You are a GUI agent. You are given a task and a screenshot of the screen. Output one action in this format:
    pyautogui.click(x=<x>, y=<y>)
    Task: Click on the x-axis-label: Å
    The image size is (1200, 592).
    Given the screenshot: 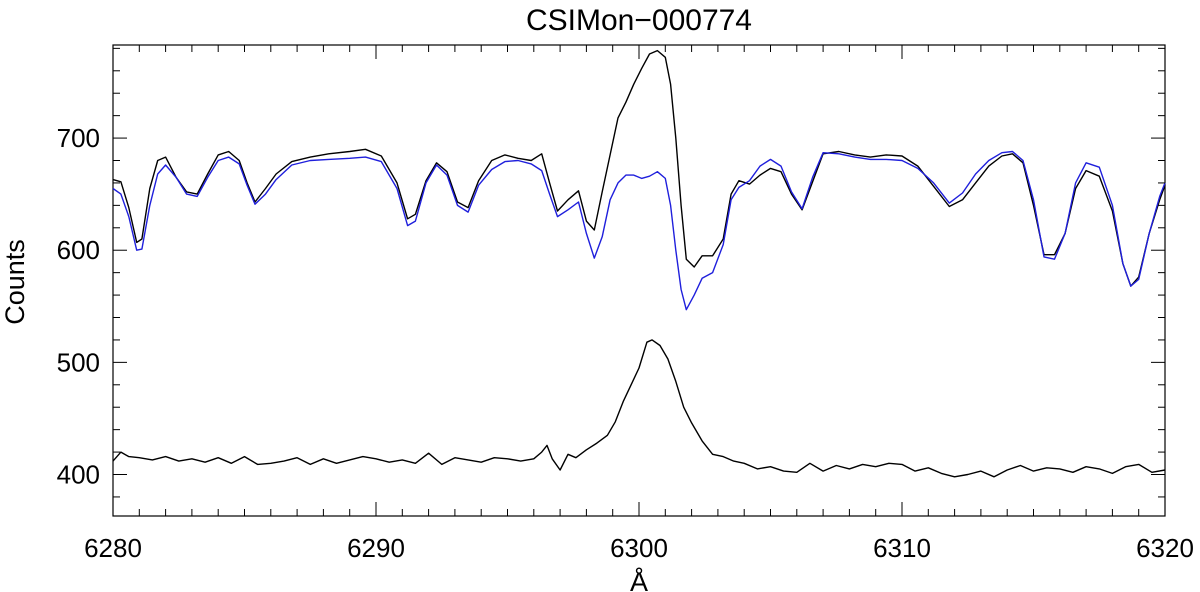 What is the action you would take?
    pyautogui.click(x=639, y=579)
    